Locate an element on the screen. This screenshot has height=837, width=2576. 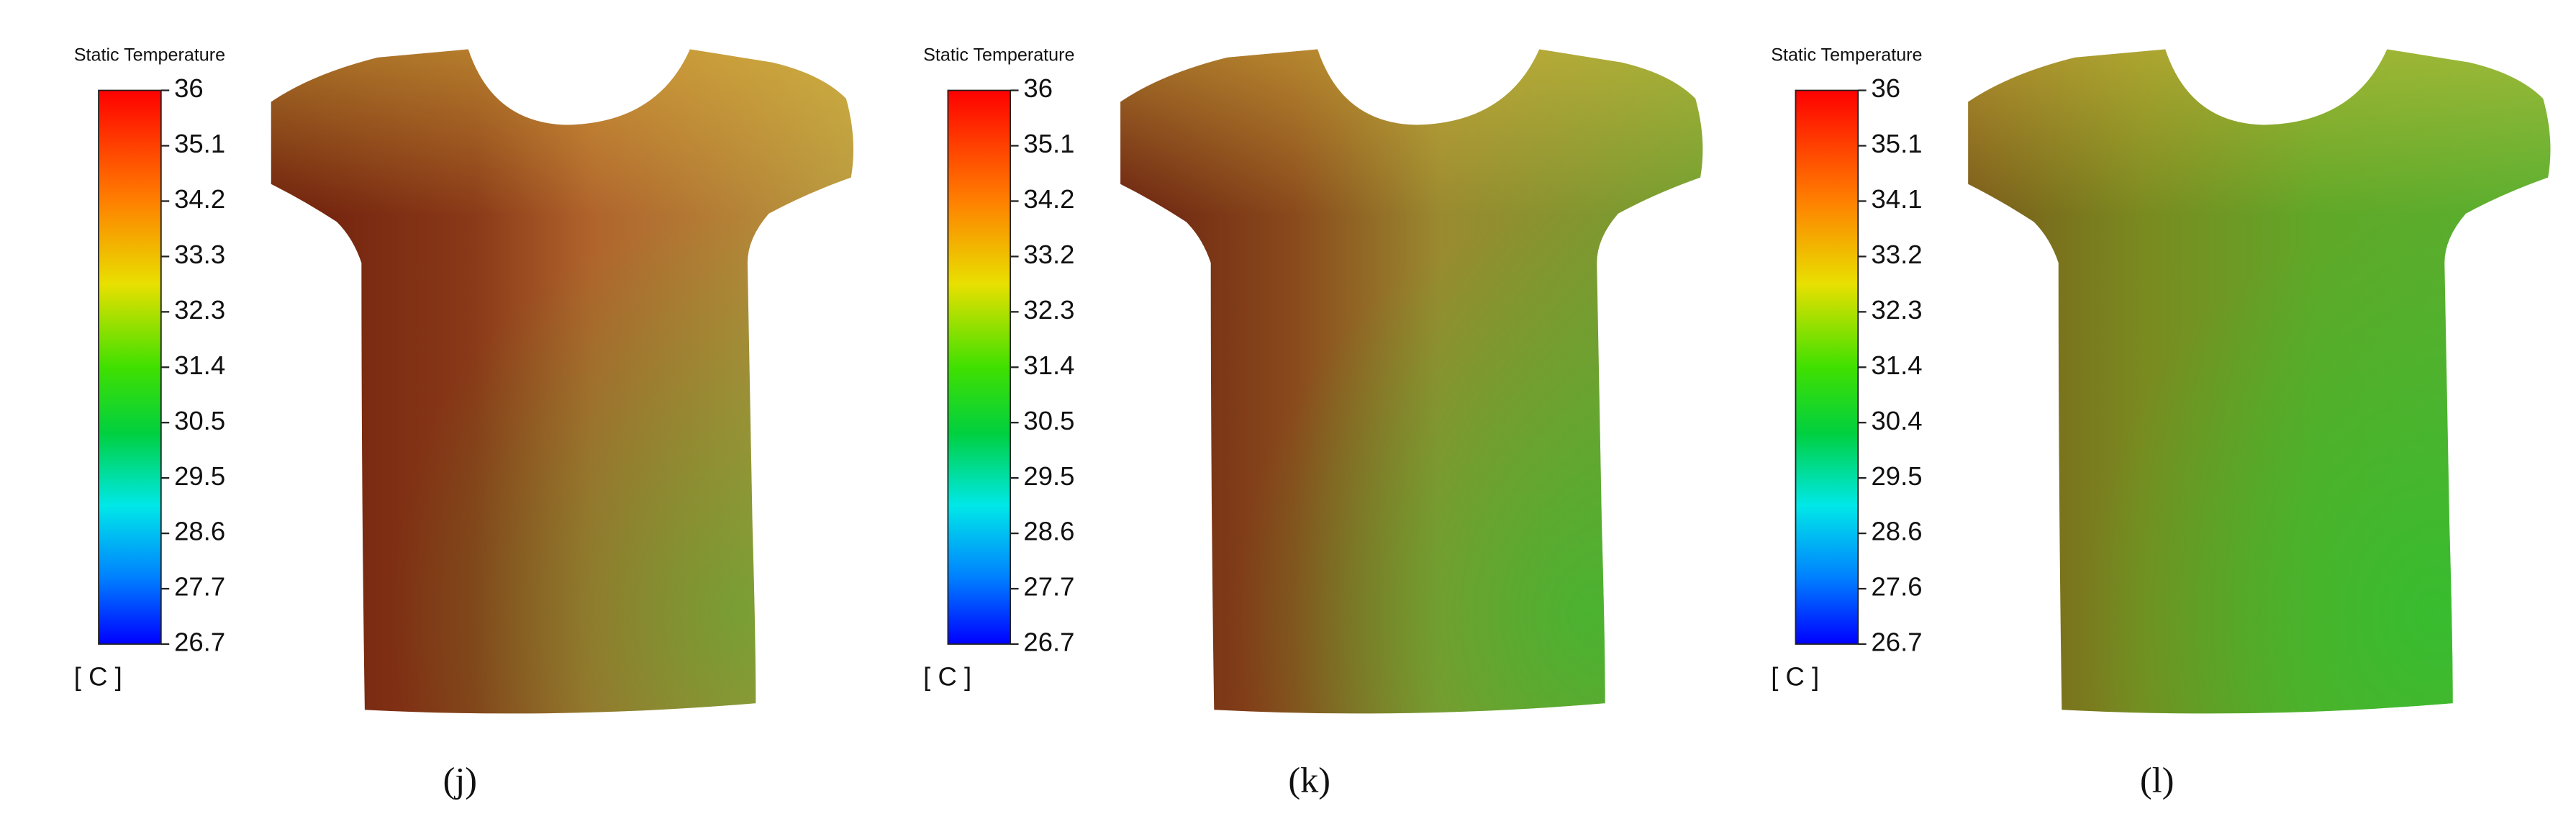
panel-label: (l) is located at coordinates (2157, 780).